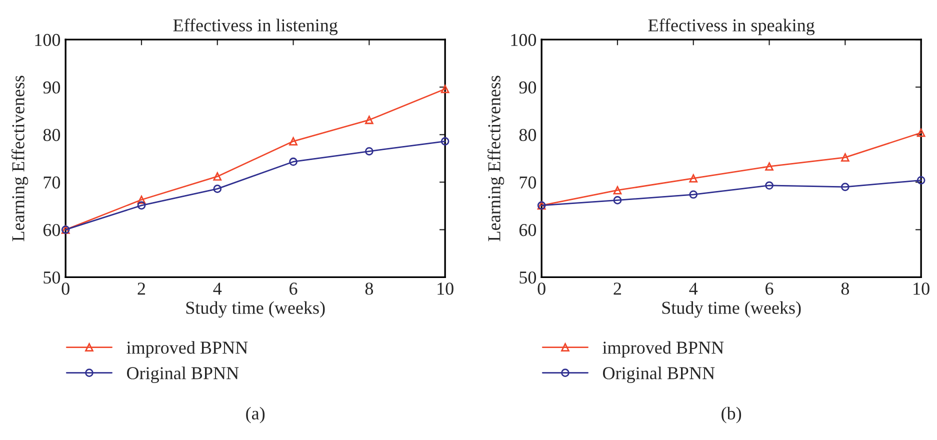 This screenshot has width=937, height=440. What do you see at coordinates (731, 27) in the screenshot?
I see `chart-title: Effectivess in speaking` at bounding box center [731, 27].